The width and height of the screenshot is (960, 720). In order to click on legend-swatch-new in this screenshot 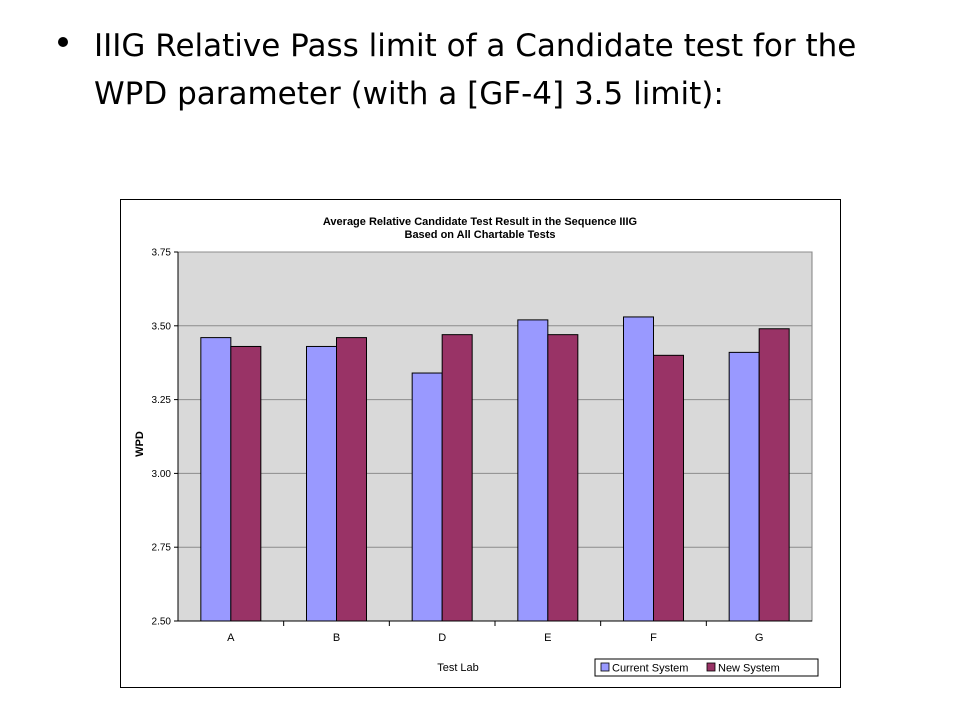, I will do `click(711, 667)`.